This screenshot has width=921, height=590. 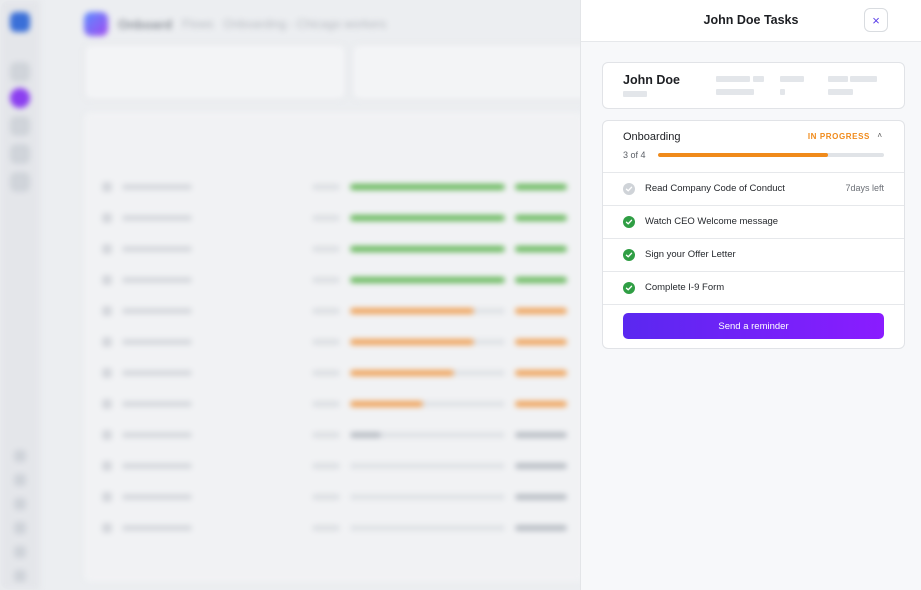 I want to click on app-logo-icon, so click(x=20, y=22).